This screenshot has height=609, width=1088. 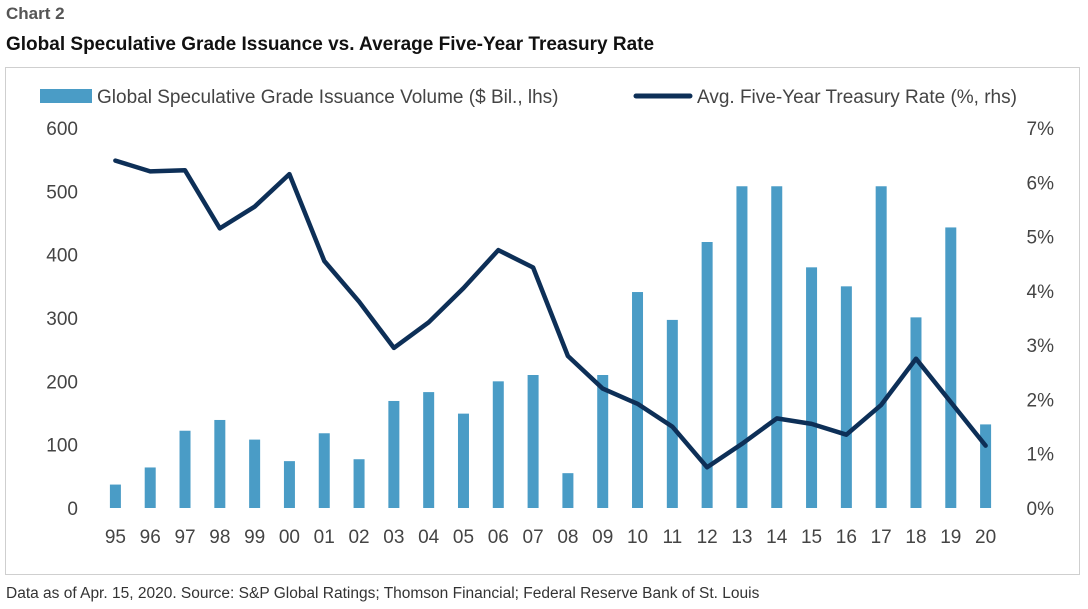 What do you see at coordinates (324, 537) in the screenshot?
I see `x-tick-label: 01` at bounding box center [324, 537].